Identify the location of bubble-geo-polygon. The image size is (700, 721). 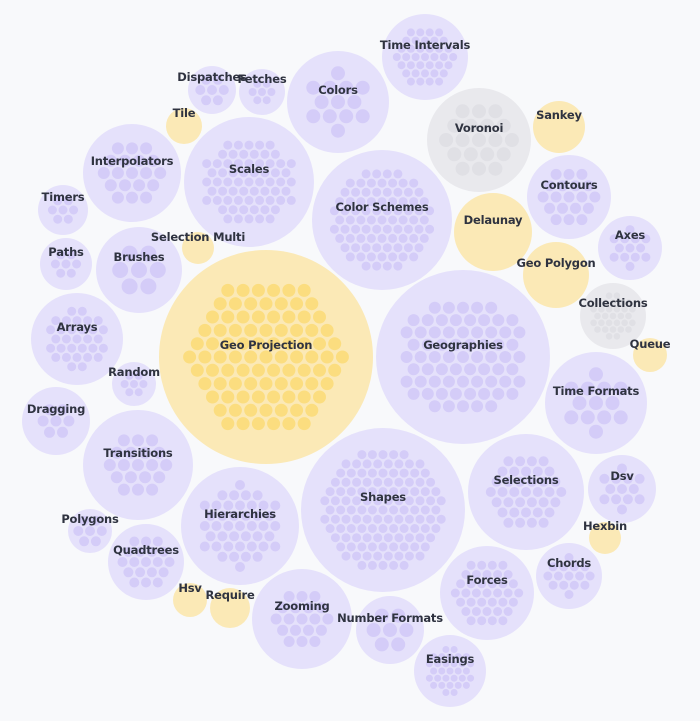
(556, 275).